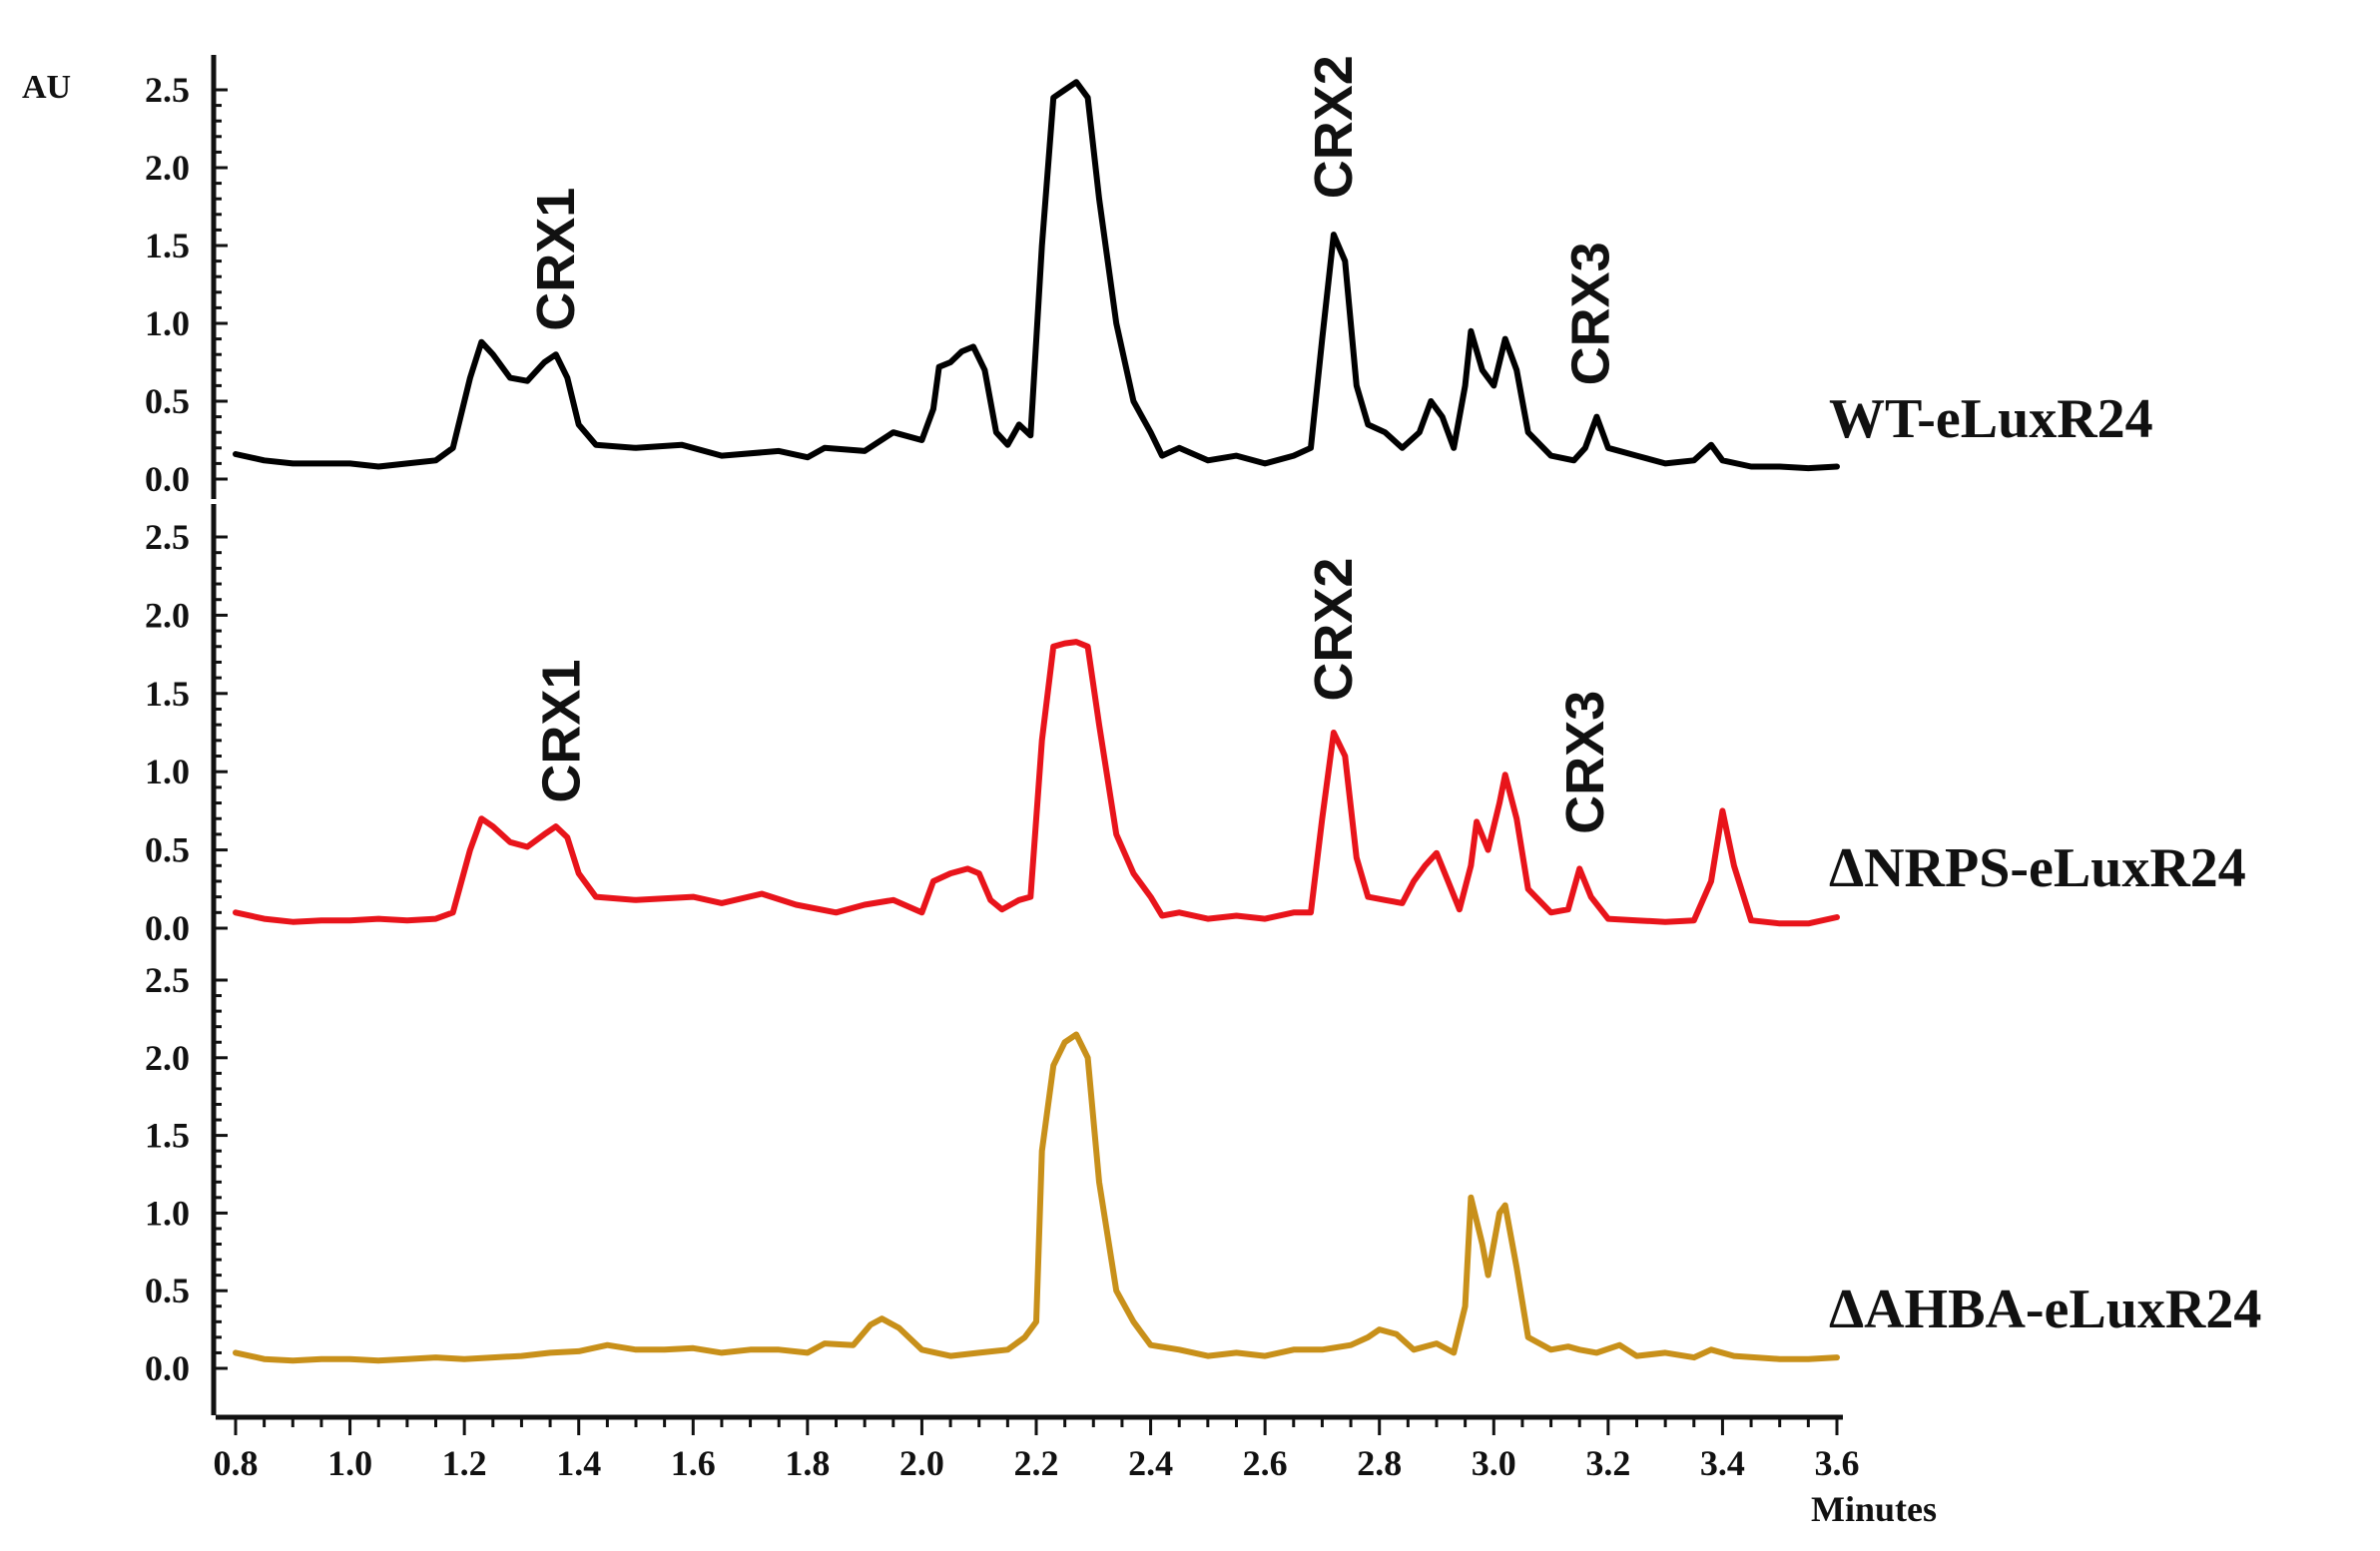  I want to click on x-tick-label: 1.6, so click(693, 1463).